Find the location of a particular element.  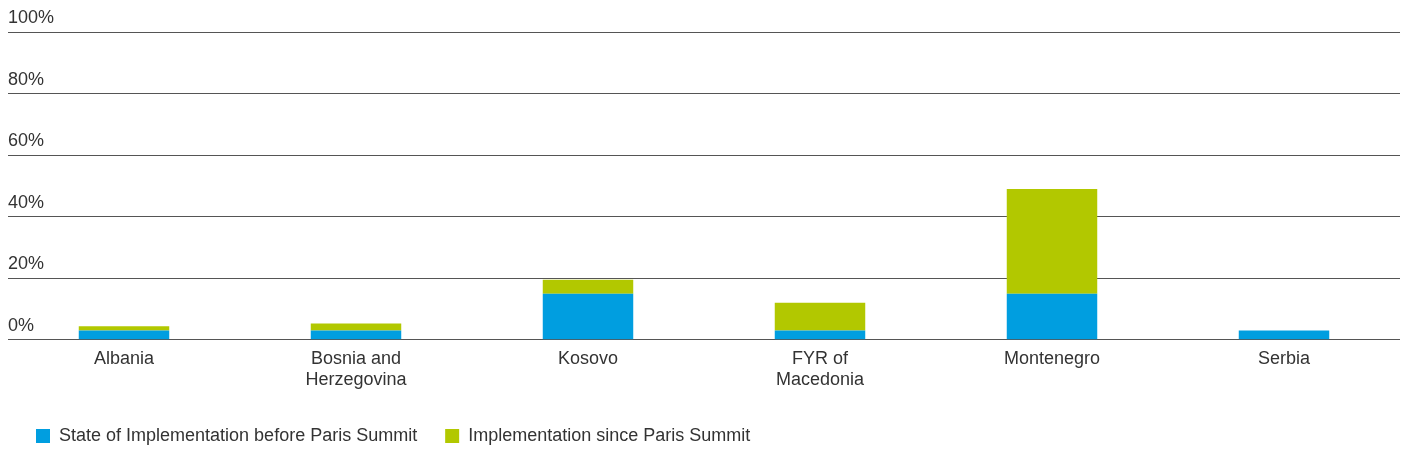

x-tick-label: Serbia is located at coordinates (1284, 357).